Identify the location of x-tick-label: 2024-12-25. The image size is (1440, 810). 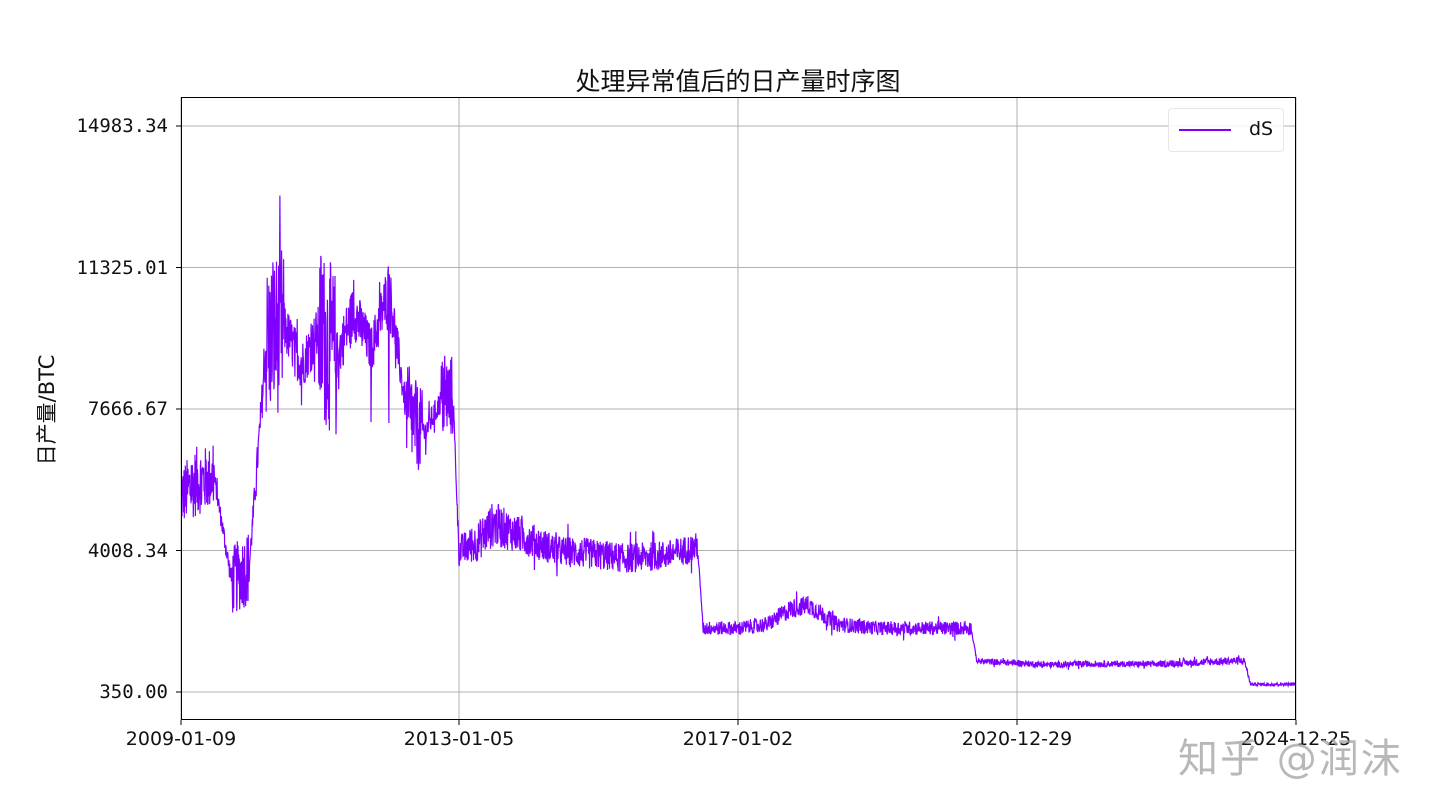
(1296, 739).